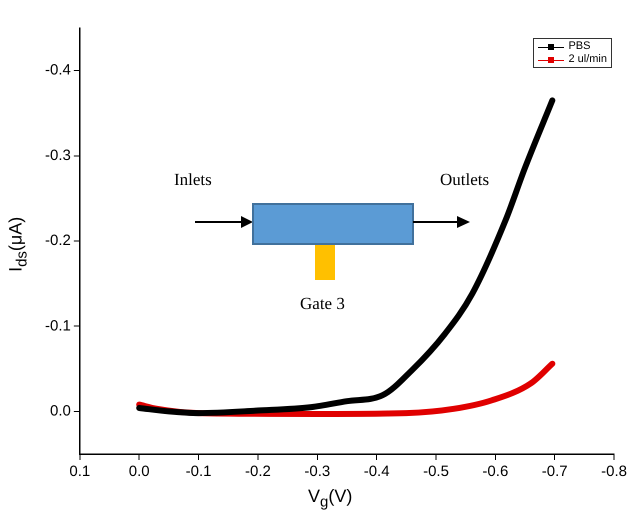  Describe the element at coordinates (317, 471) in the screenshot. I see `x-tick-label: -0.3` at that location.